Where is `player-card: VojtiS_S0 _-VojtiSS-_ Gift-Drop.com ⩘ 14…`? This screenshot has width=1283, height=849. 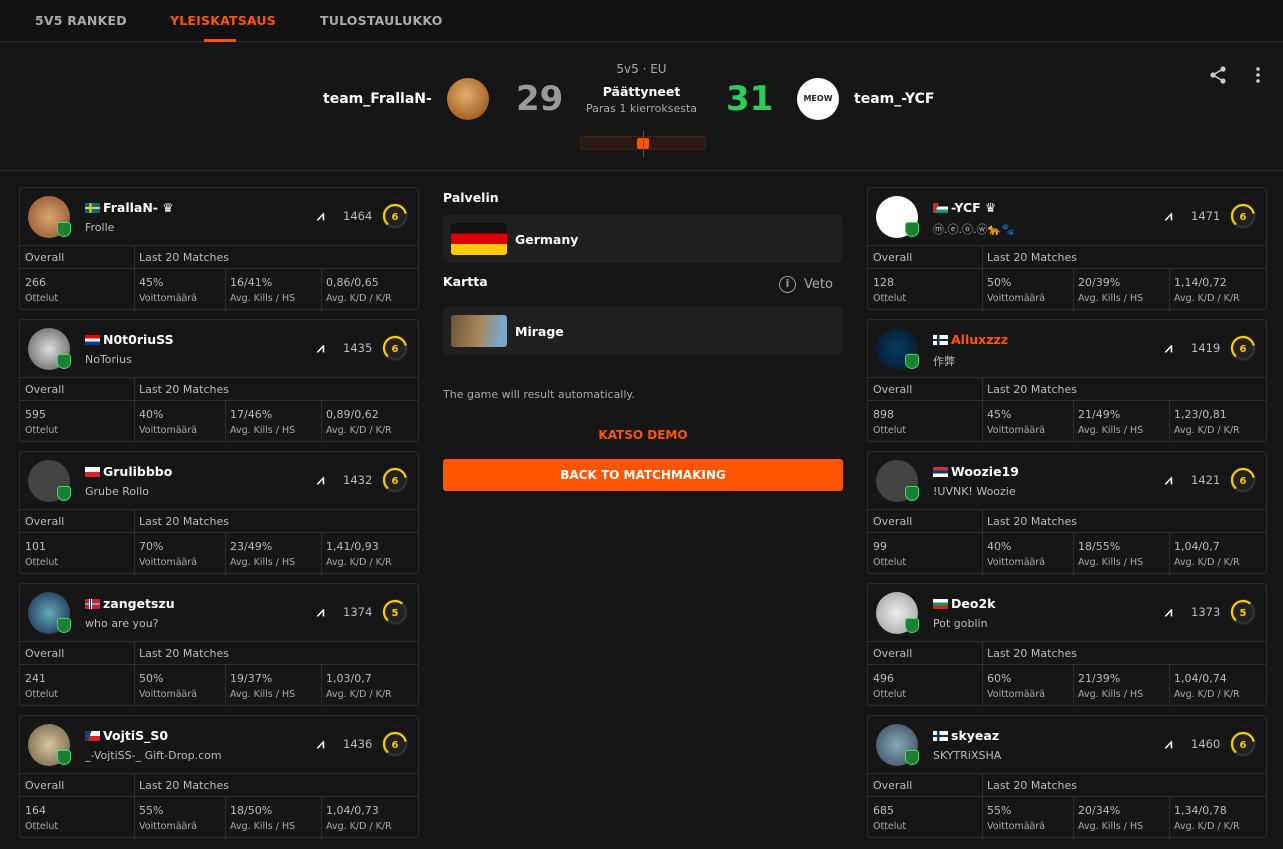
player-card: VojtiS_S0 _-VojtiSS-_ Gift-Drop.com ⩘ 14… is located at coordinates (219, 777).